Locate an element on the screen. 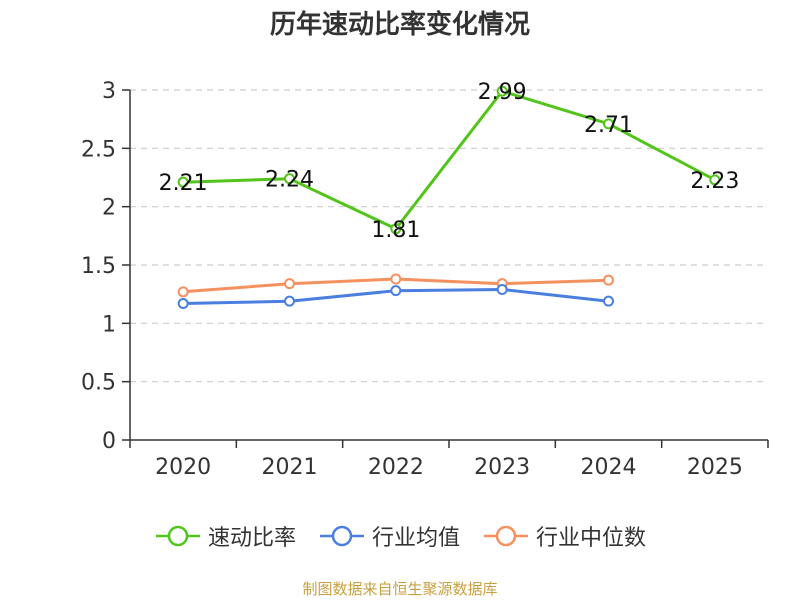  legend-swatch-industry-median is located at coordinates (506, 536).